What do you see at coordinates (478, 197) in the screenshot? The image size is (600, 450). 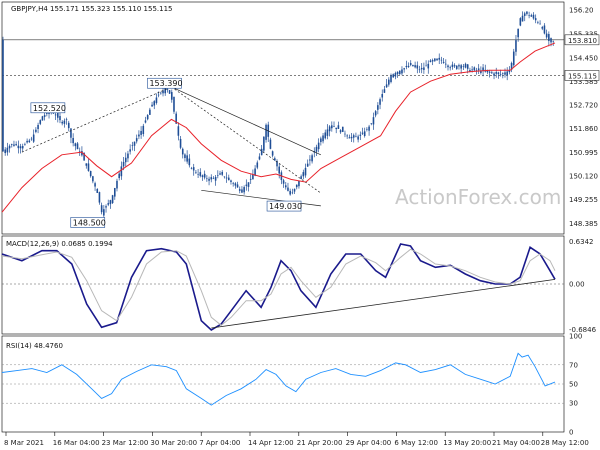 I see `watermark: ActionForex.com` at bounding box center [478, 197].